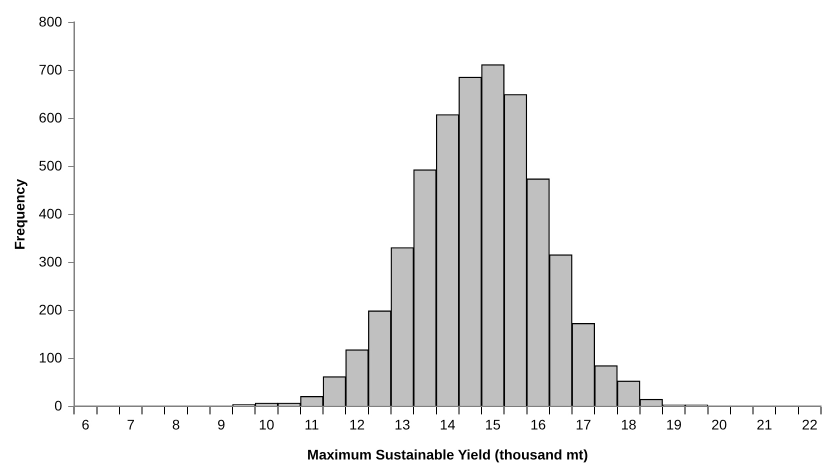 Image resolution: width=837 pixels, height=476 pixels. Describe the element at coordinates (810, 424) in the screenshot. I see `x-tick-label: 22` at that location.